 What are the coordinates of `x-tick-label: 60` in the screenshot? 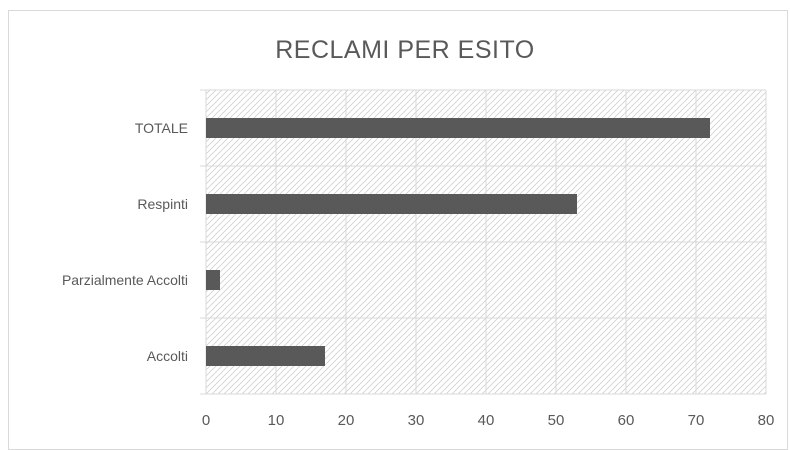 It's located at (626, 420).